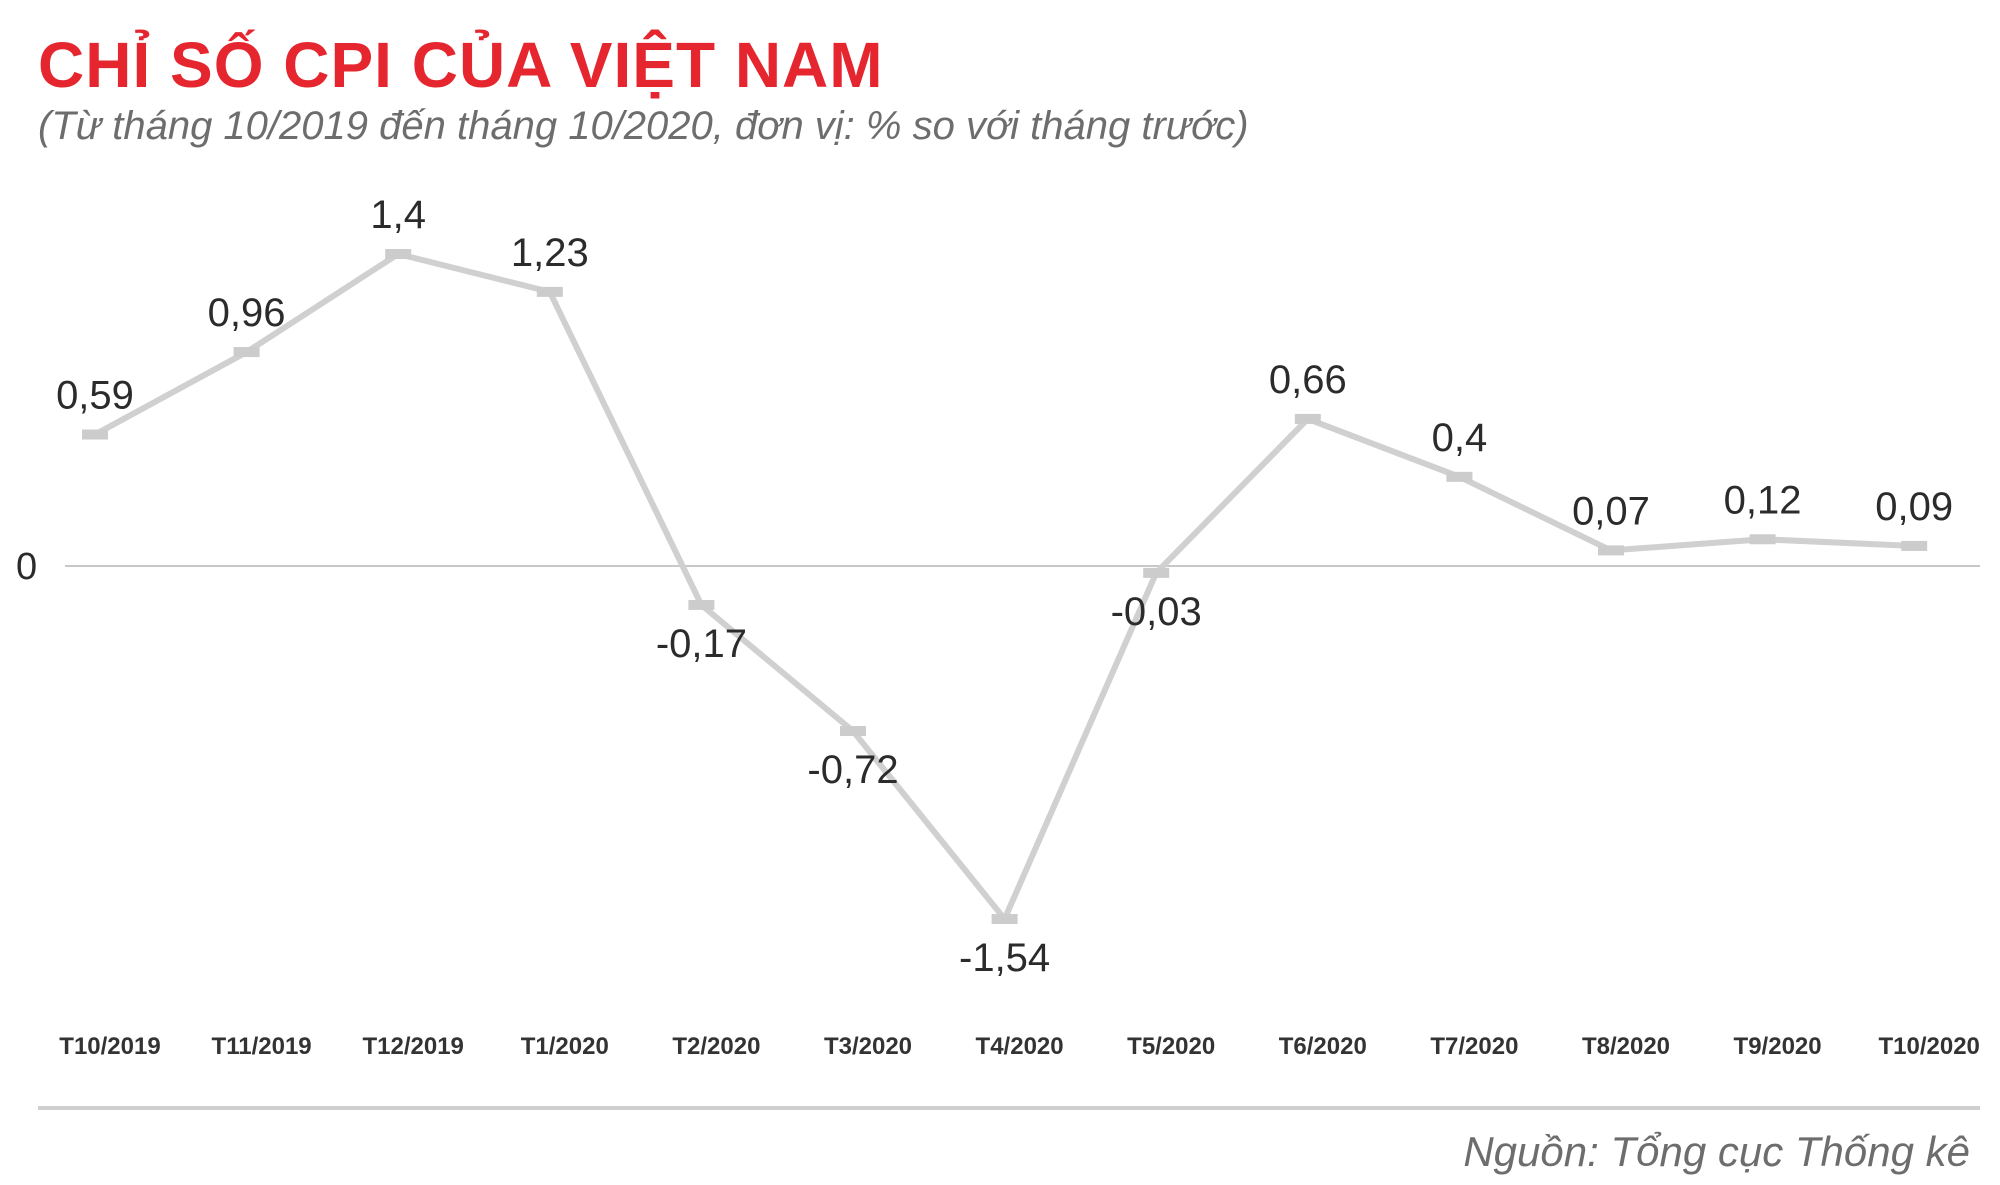 This screenshot has height=1185, width=2000. Describe the element at coordinates (1171, 1046) in the screenshot. I see `x-tick-label: T5/2020` at that location.